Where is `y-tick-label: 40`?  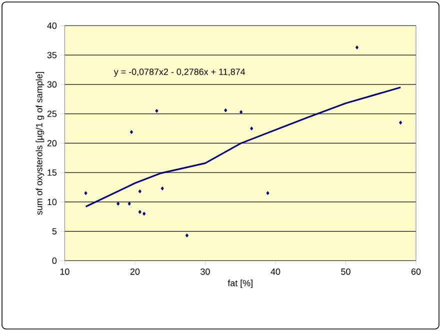
y-tick-label: 40 is located at coordinates (52, 25).